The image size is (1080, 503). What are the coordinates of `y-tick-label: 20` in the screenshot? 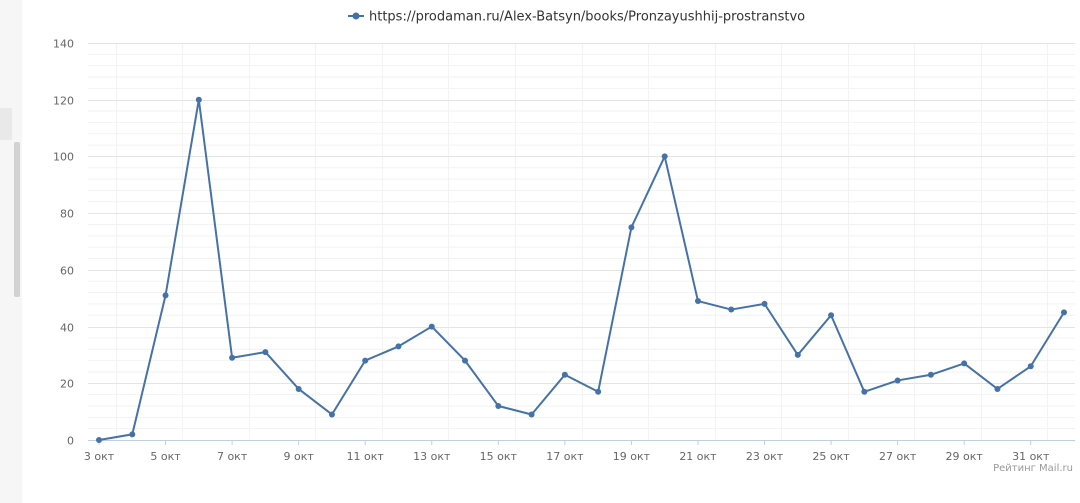 It's located at (67, 384).